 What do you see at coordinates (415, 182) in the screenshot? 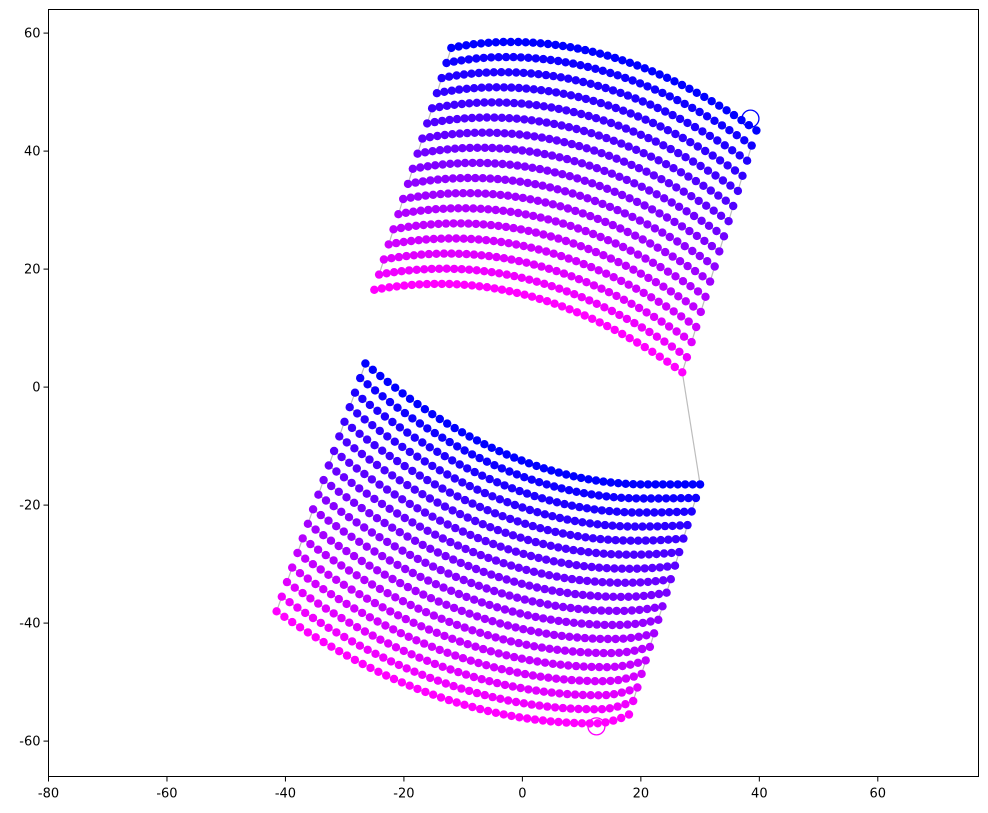
I see `point-upper-r9-p1` at bounding box center [415, 182].